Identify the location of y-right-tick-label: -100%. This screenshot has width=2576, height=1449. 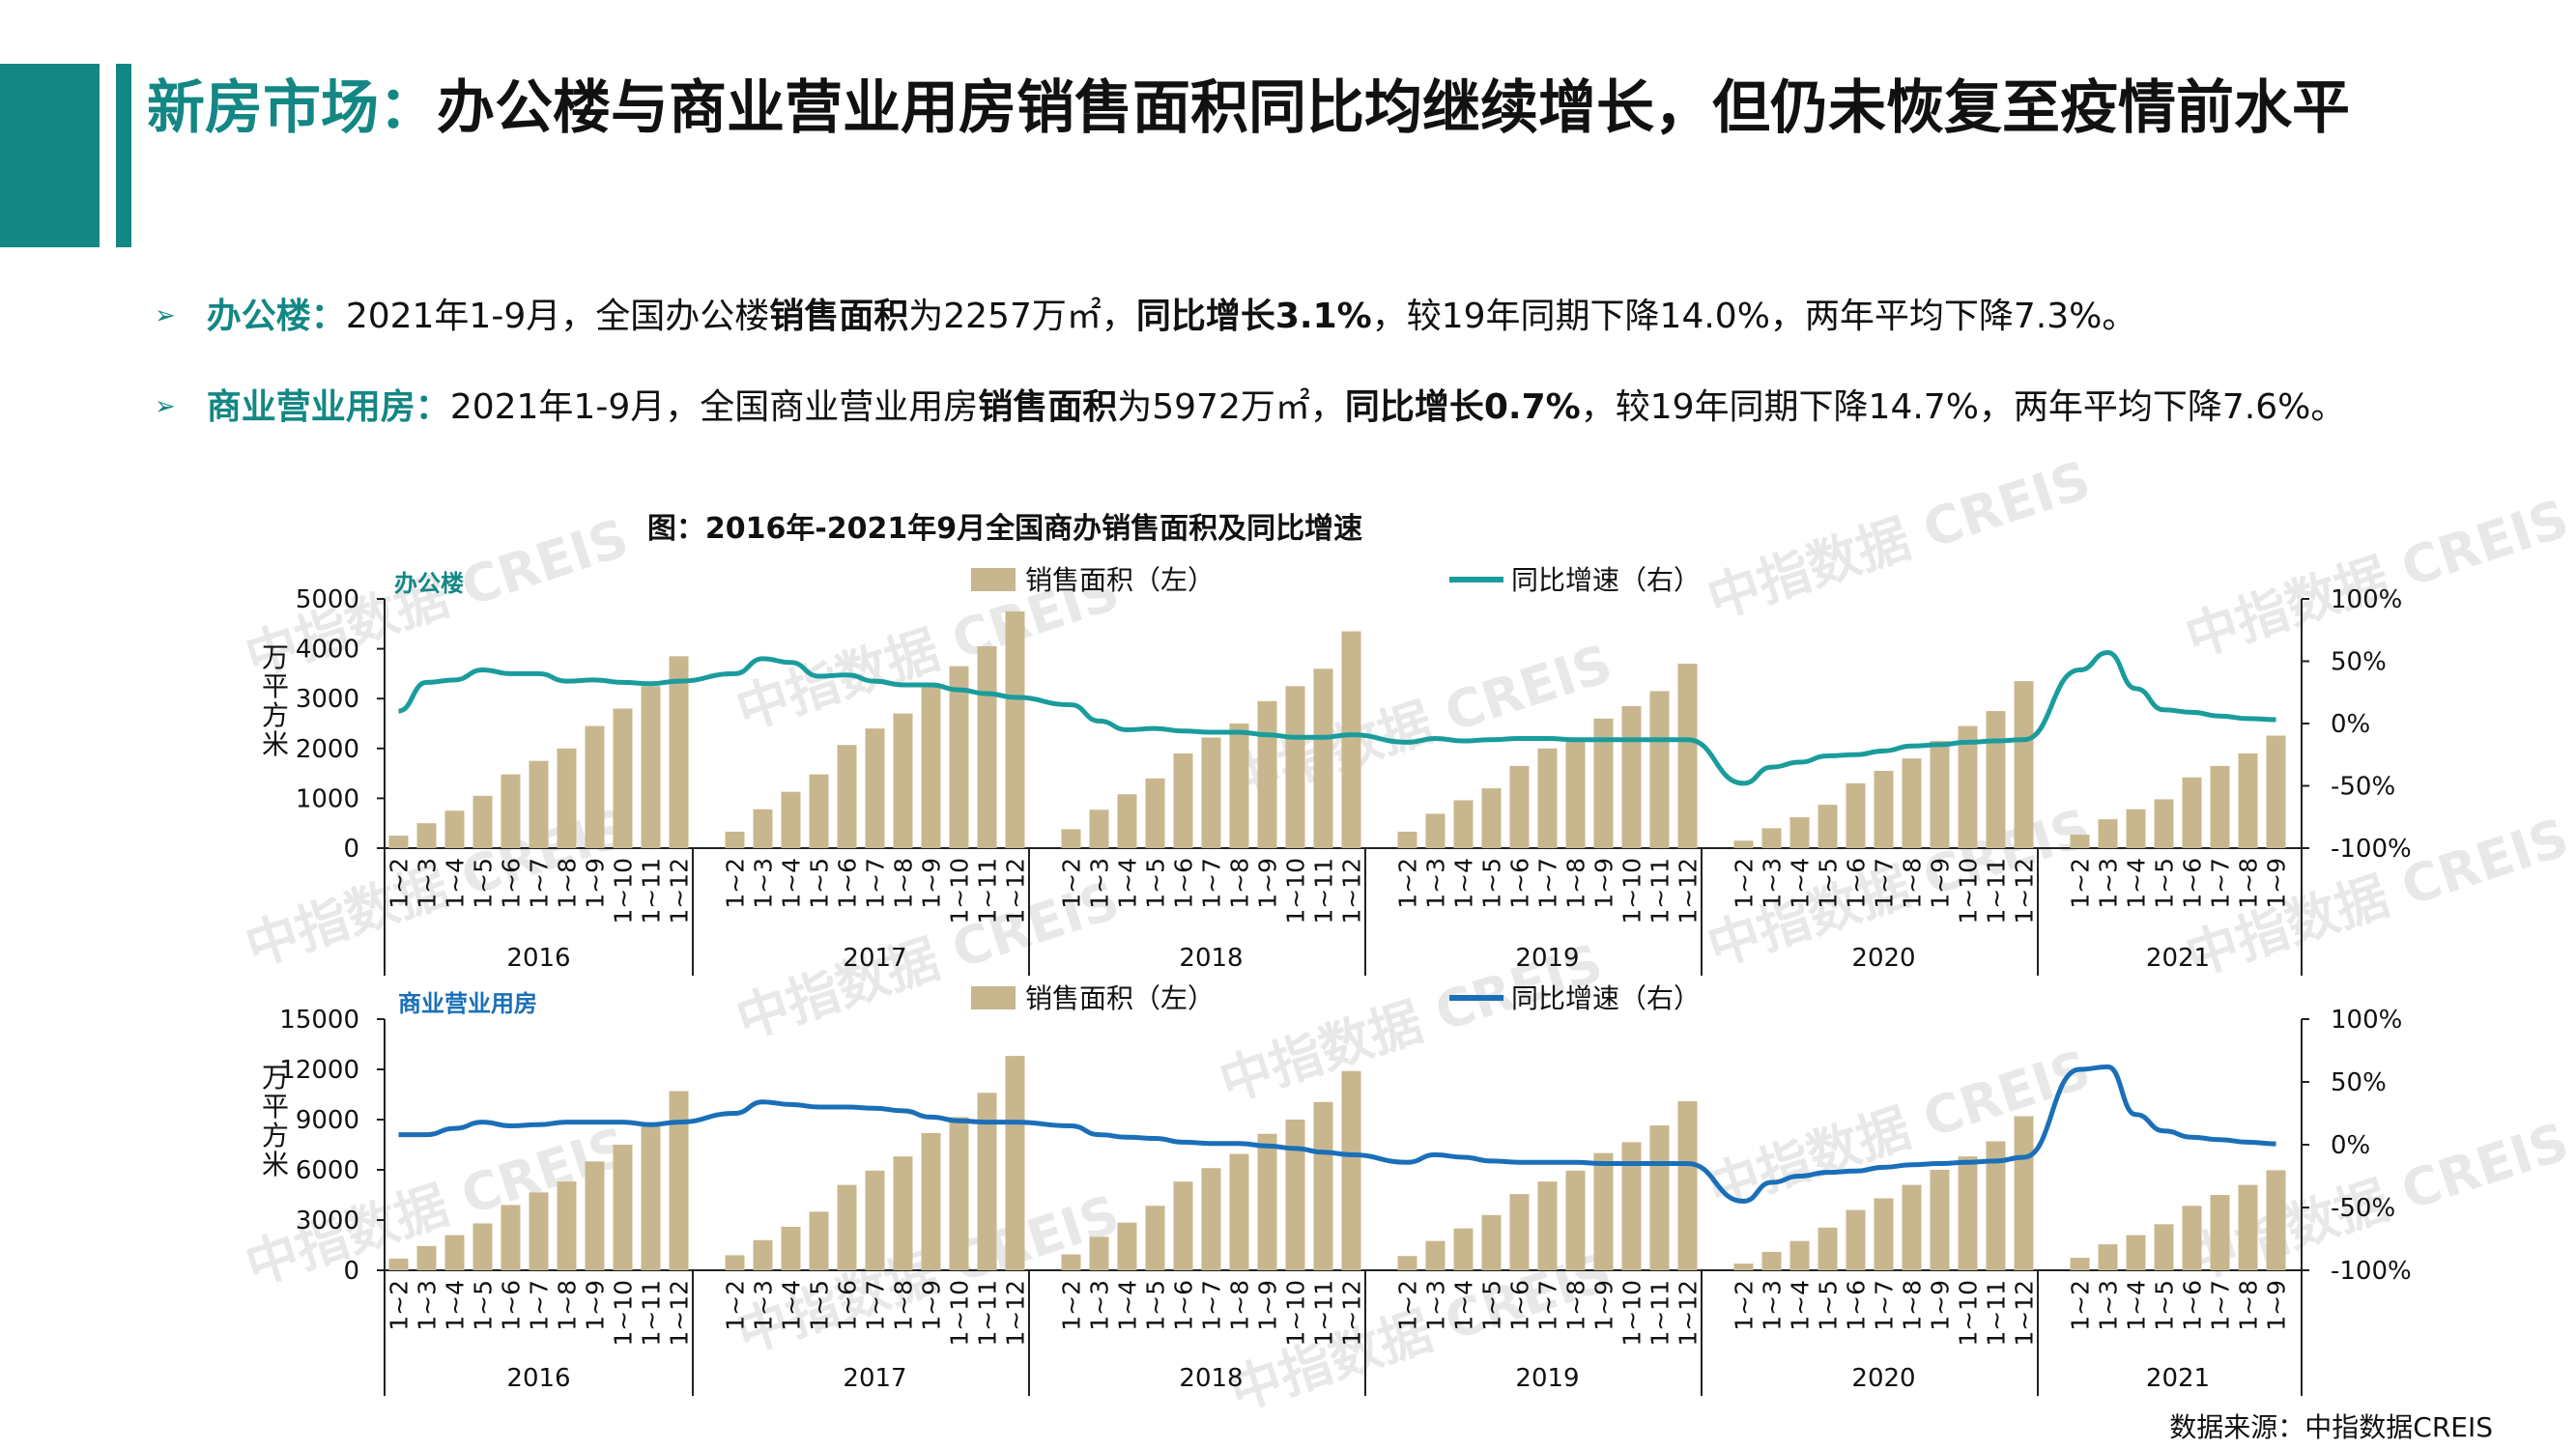
(2371, 849).